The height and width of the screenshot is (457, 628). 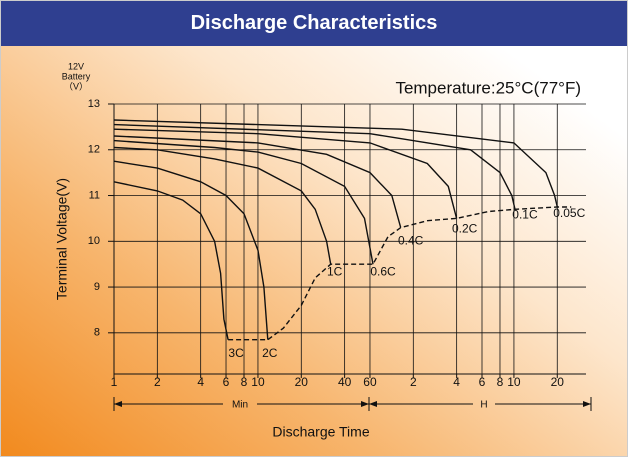 What do you see at coordinates (345, 382) in the screenshot?
I see `x-tick-label: 40` at bounding box center [345, 382].